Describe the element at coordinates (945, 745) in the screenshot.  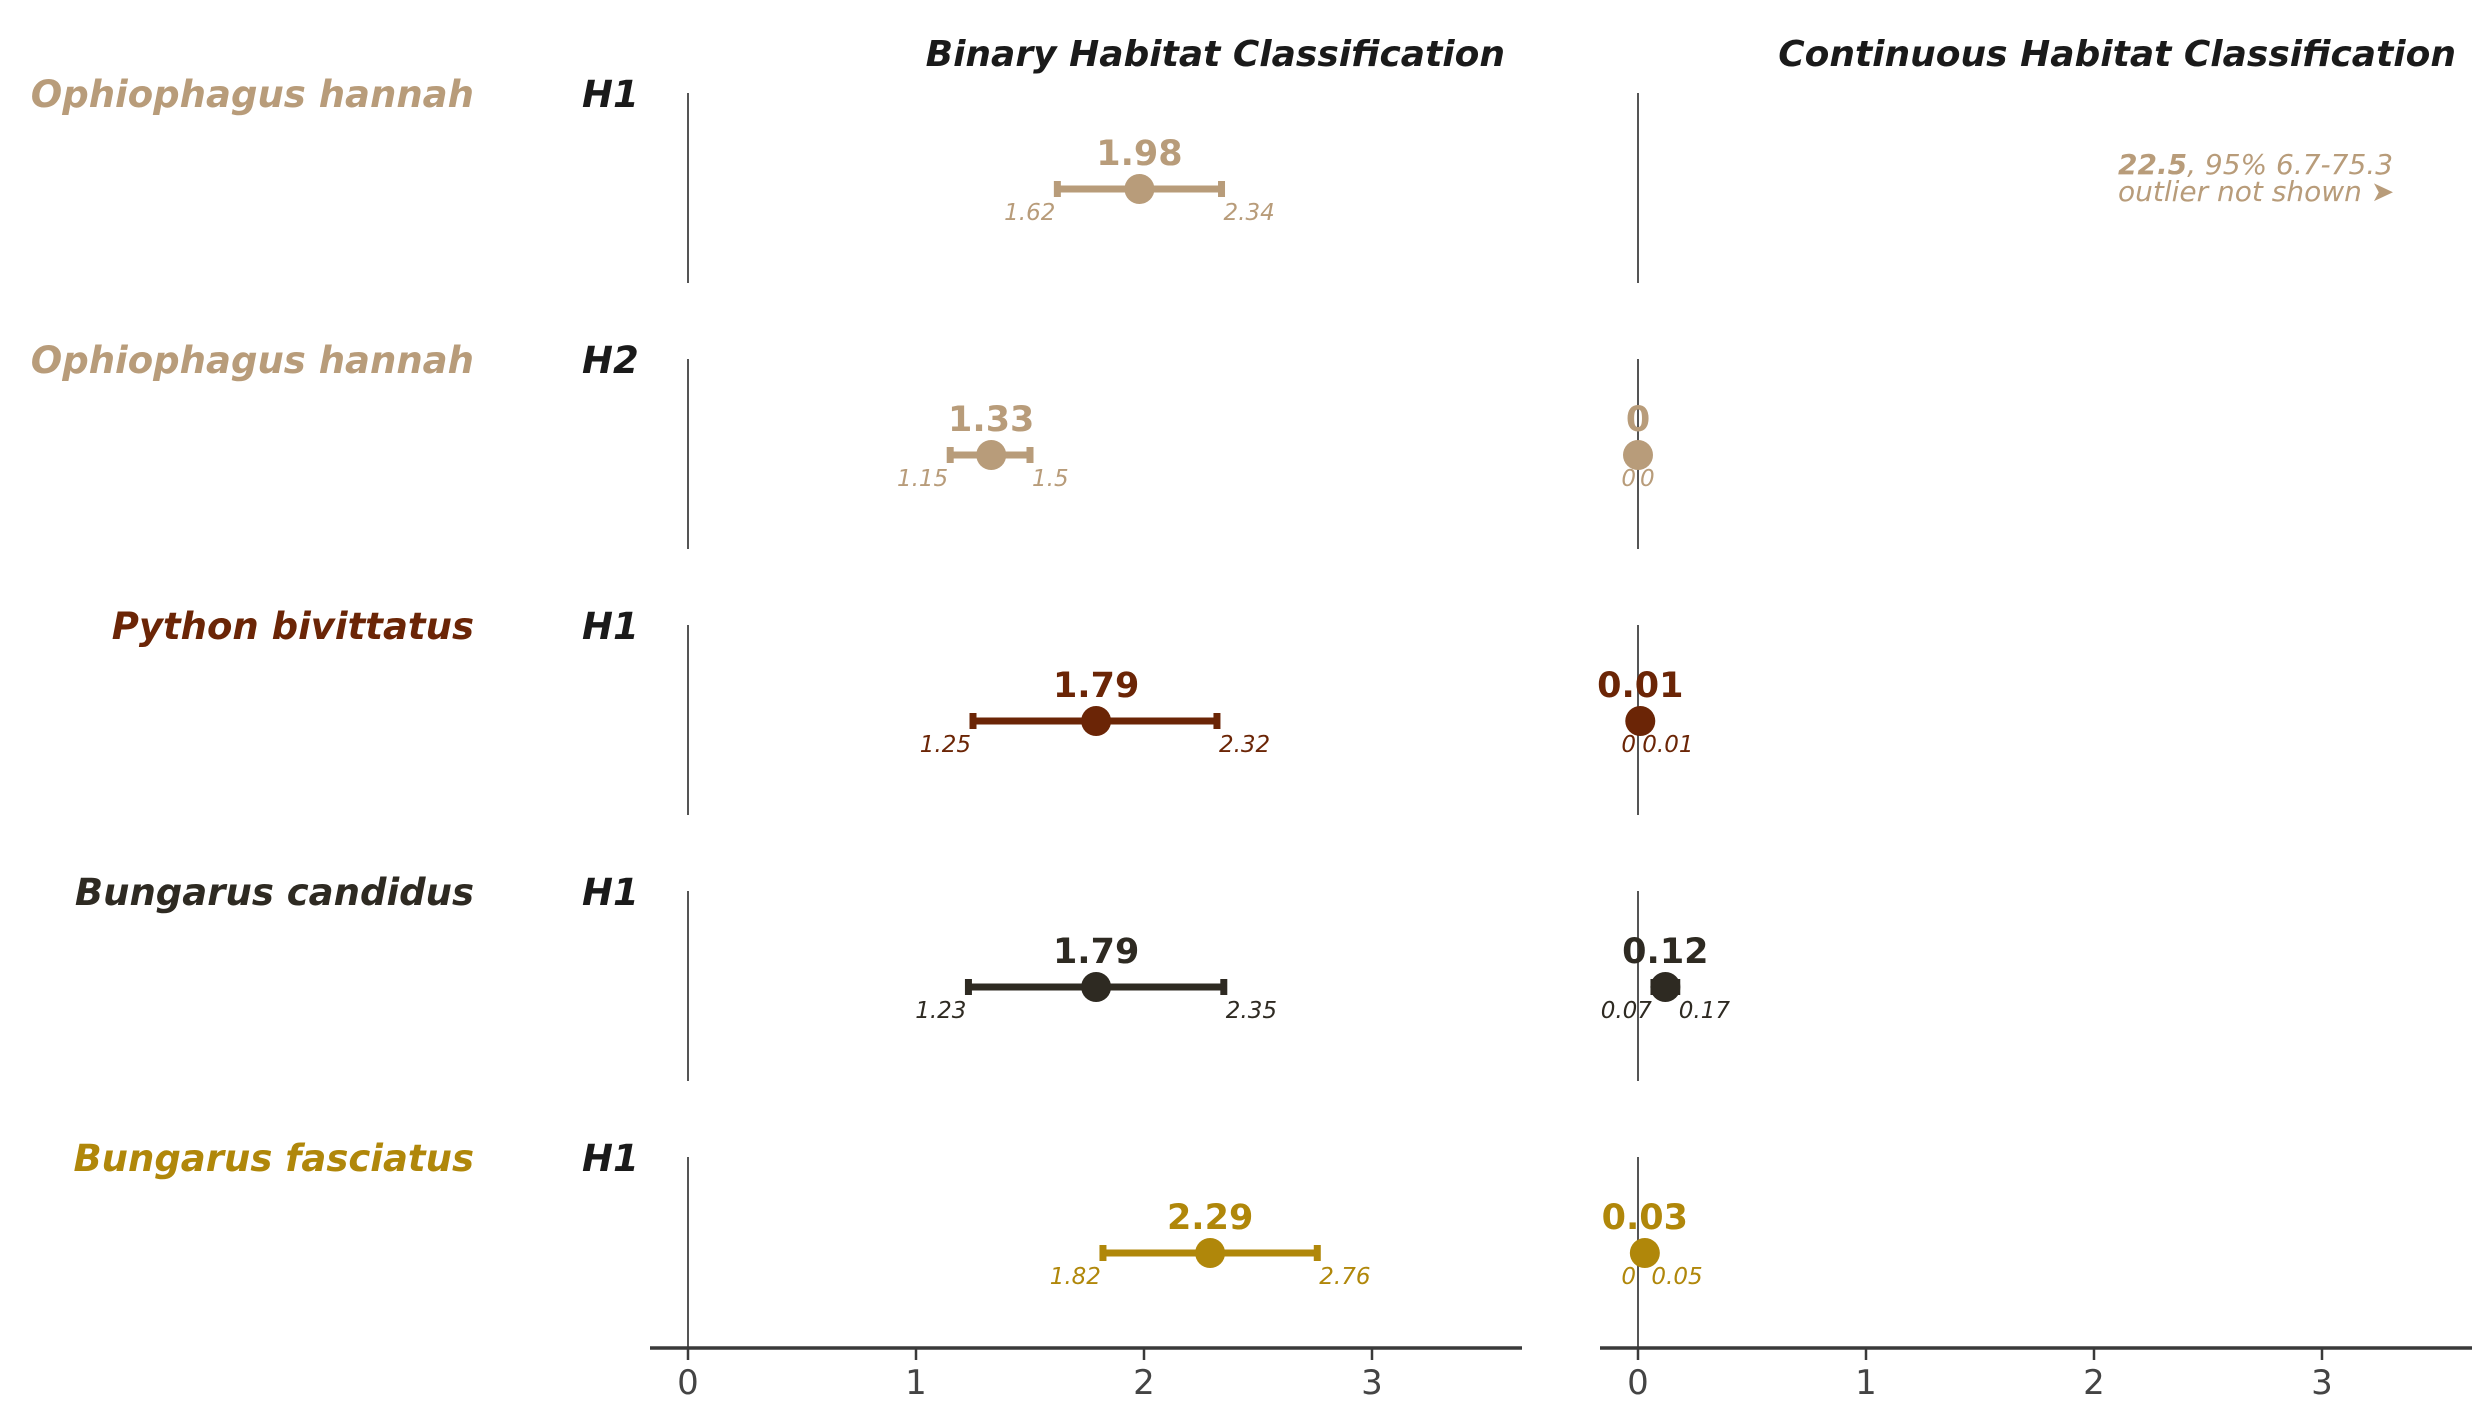
I see `ci-low-label-binary: 1.25` at that location.